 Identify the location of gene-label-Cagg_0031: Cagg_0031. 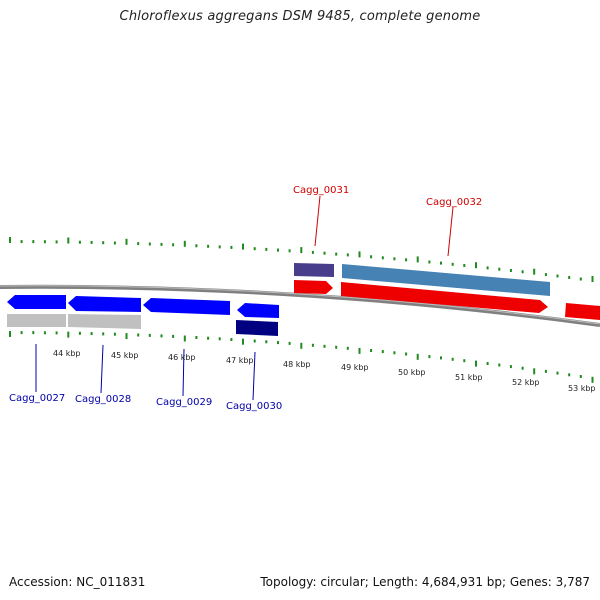
(321, 190).